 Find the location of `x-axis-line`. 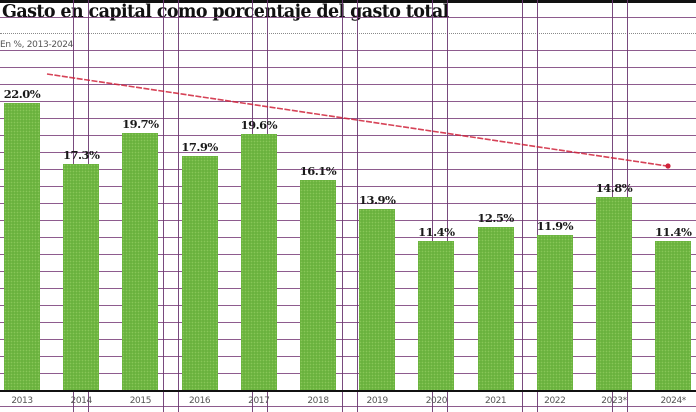

x-axis-line is located at coordinates (348, 391).